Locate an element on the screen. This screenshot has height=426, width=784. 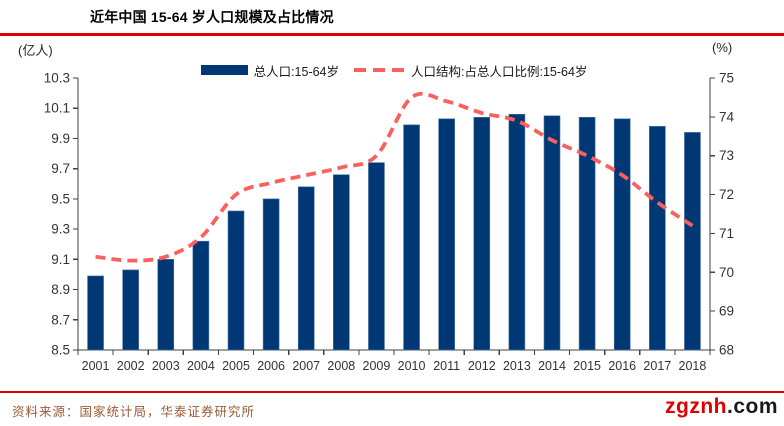
left-axis-tick-label: 8.9 is located at coordinates (60, 289).